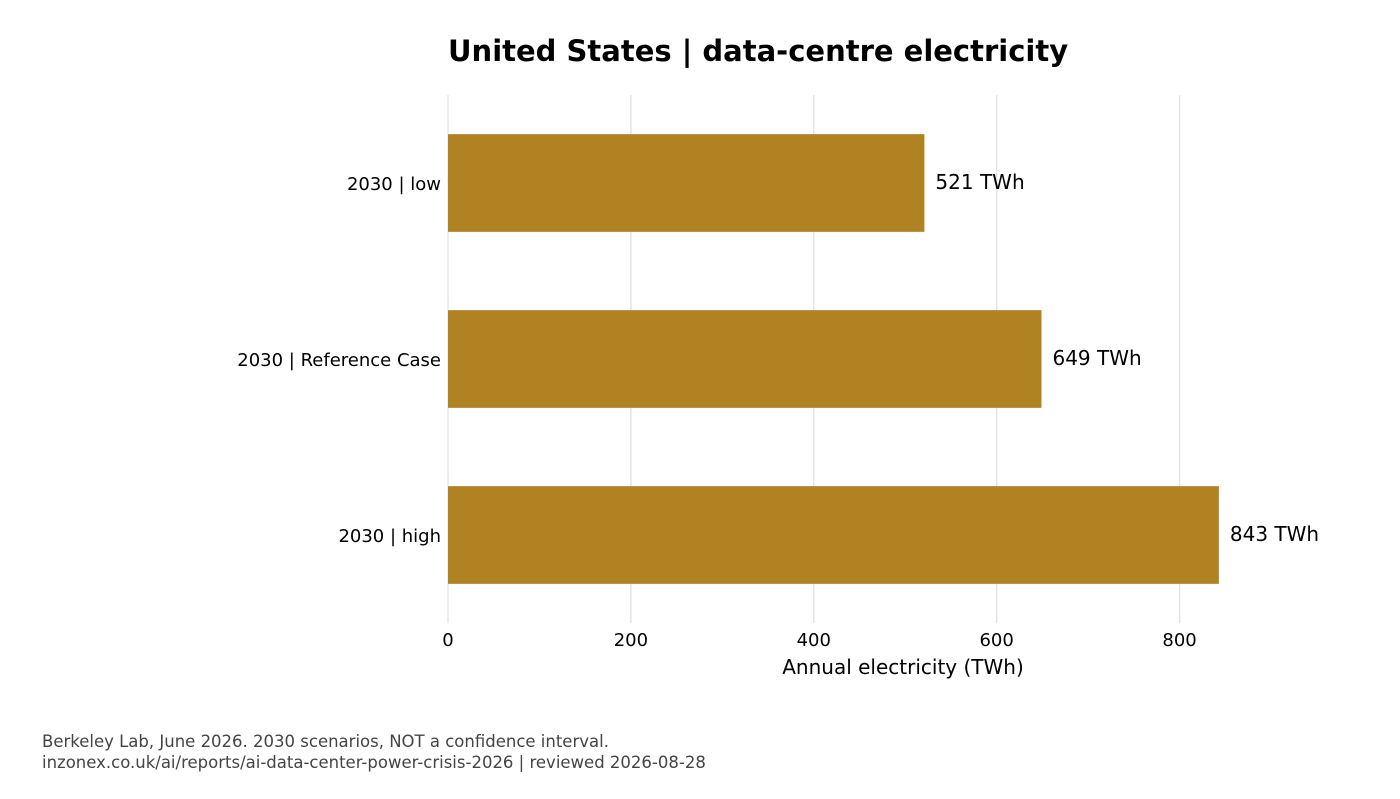 This screenshot has height=799, width=1400. I want to click on x-axis-title: Annual electricity (TWh), so click(903, 667).